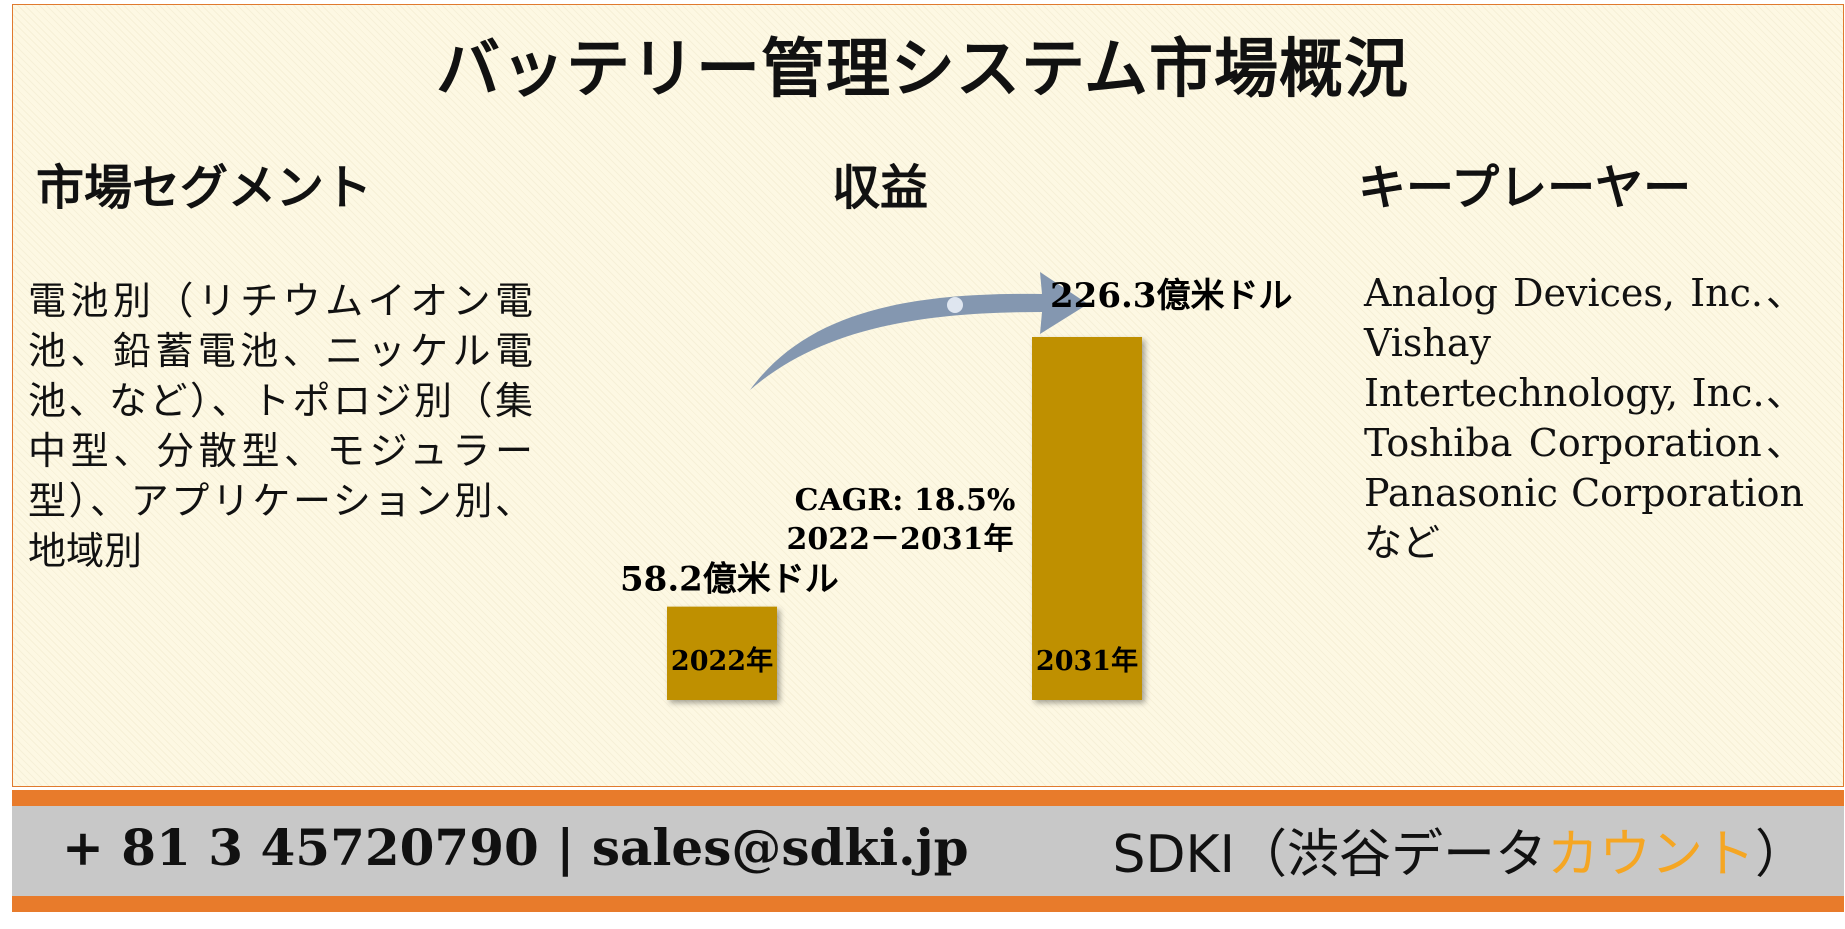 The width and height of the screenshot is (1845, 929). I want to click on bar-2031, so click(1087, 518).